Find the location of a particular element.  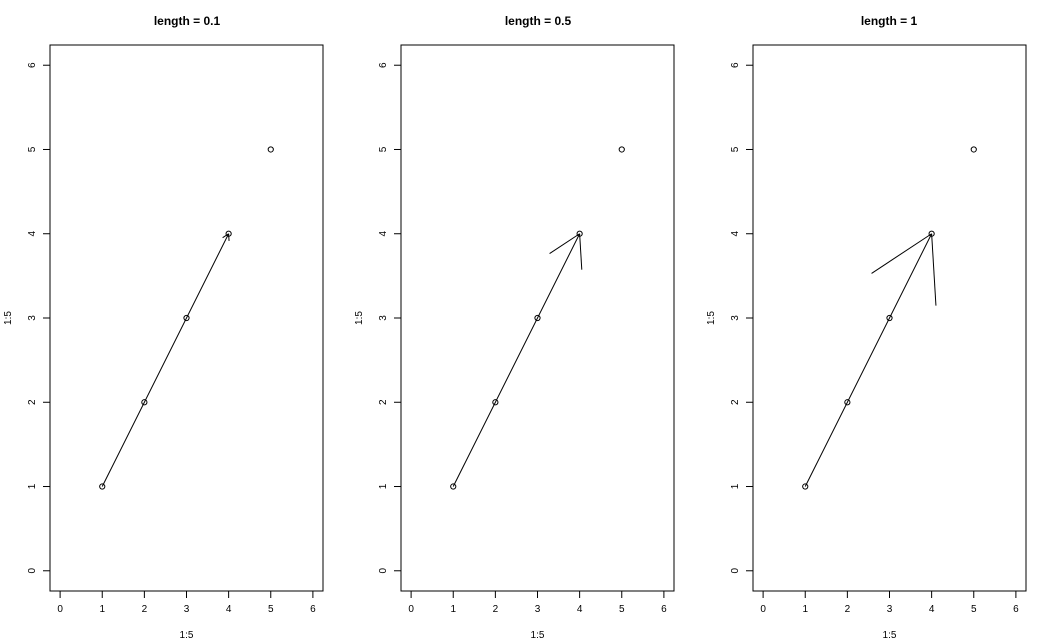

panel-title: length = 0.1 is located at coordinates (187, 21).